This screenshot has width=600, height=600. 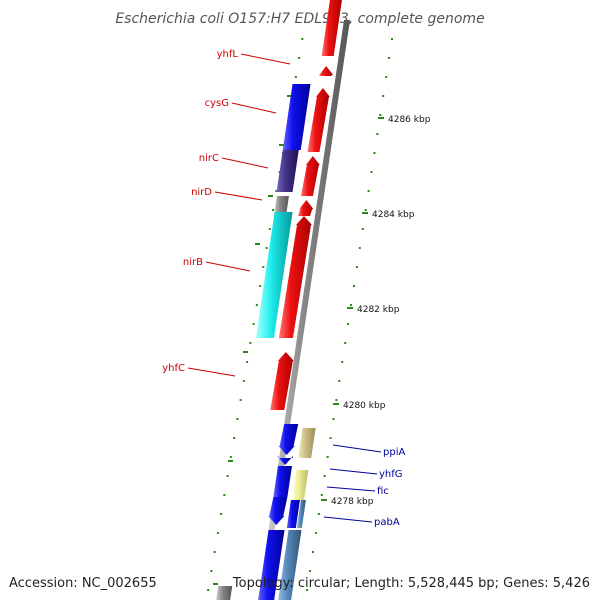 What do you see at coordinates (293, 514) in the screenshot?
I see `gene-pabA` at bounding box center [293, 514].